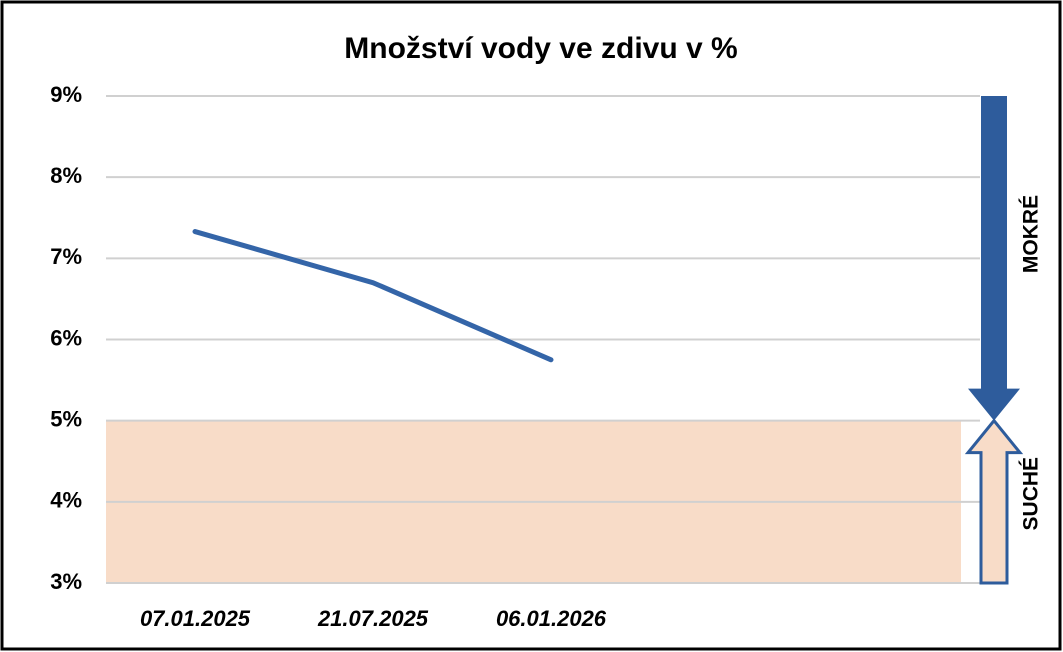 The width and height of the screenshot is (1063, 652). I want to click on chart-title: Množství vody ve zdivu v %, so click(540, 48).